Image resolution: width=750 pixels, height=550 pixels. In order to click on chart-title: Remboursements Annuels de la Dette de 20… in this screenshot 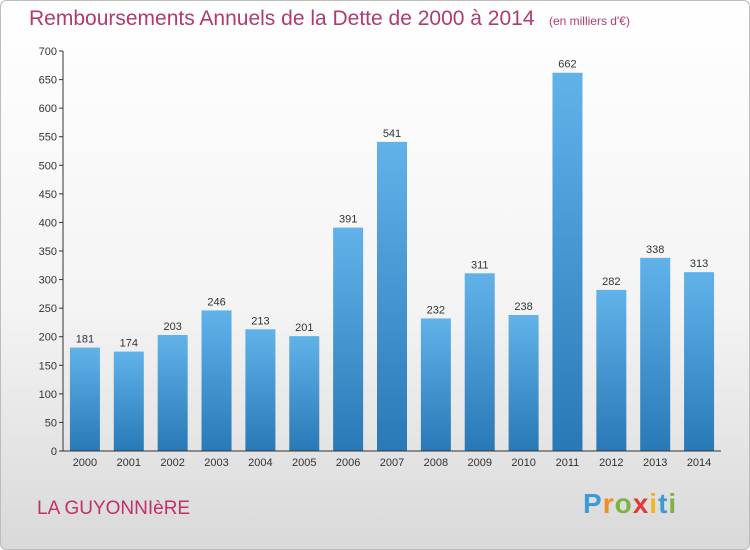, I will do `click(282, 18)`.